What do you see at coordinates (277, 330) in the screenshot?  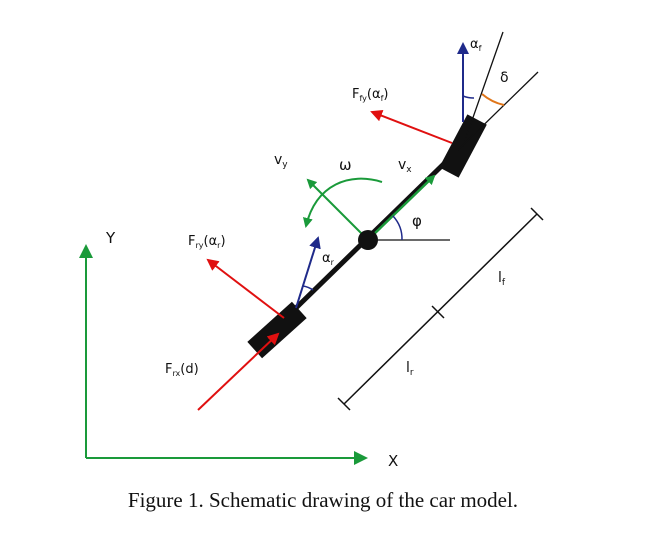 I see `rear-wheel` at bounding box center [277, 330].